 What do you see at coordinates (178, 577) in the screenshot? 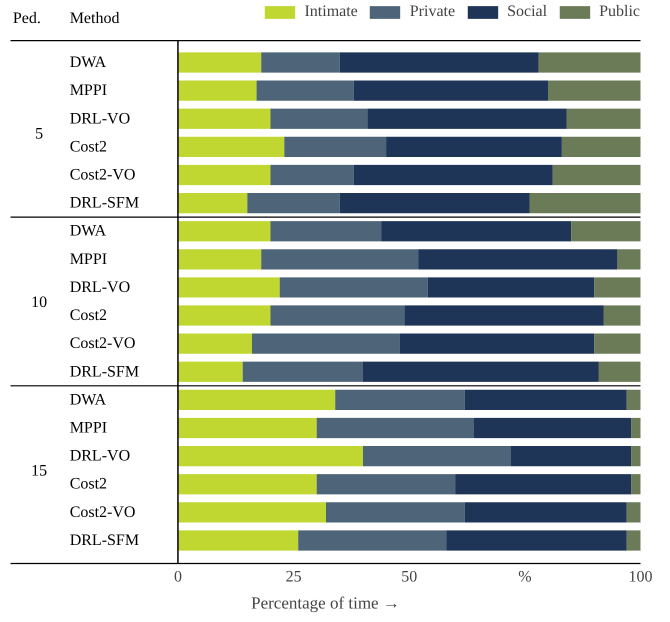
I see `x-tick-label: 0` at bounding box center [178, 577].